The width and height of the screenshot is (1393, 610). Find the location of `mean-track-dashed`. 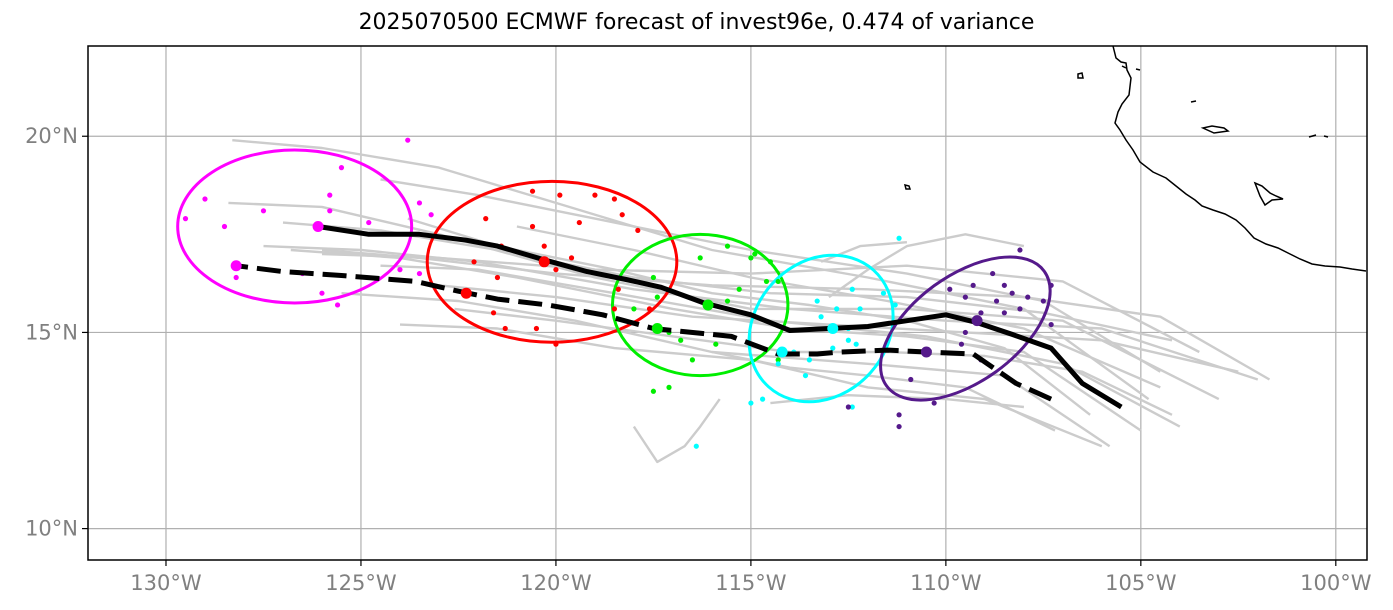

mean-track-dashed is located at coordinates (644, 332).